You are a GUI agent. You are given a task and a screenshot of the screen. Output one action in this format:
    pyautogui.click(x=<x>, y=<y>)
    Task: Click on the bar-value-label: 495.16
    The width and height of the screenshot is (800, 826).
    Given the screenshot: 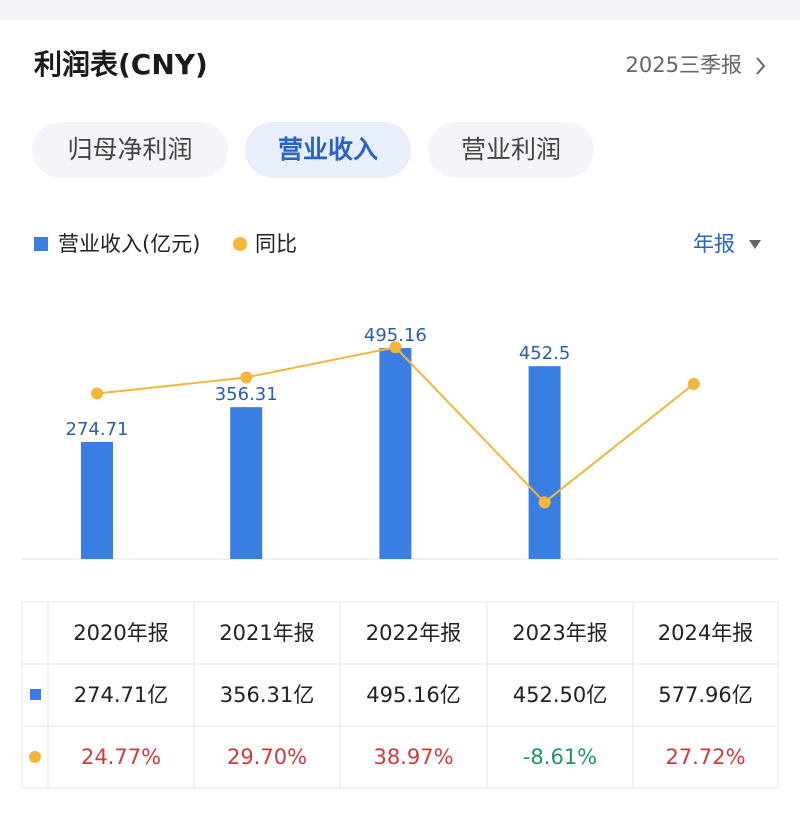 What is the action you would take?
    pyautogui.click(x=395, y=335)
    